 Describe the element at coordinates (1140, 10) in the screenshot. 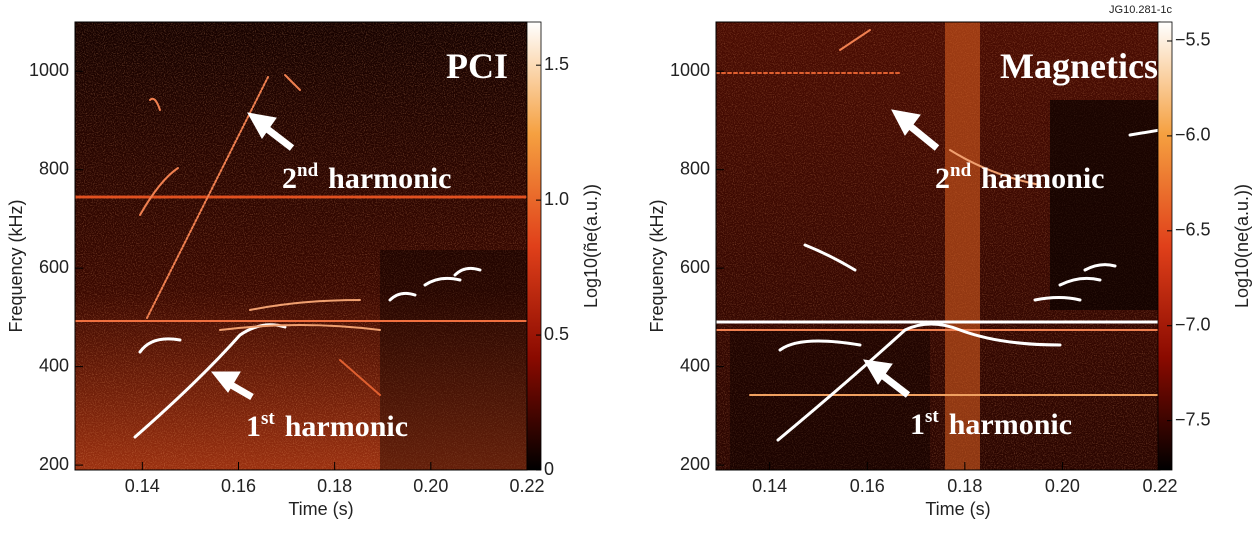

I see `figure-label: JG10.281-1c` at that location.